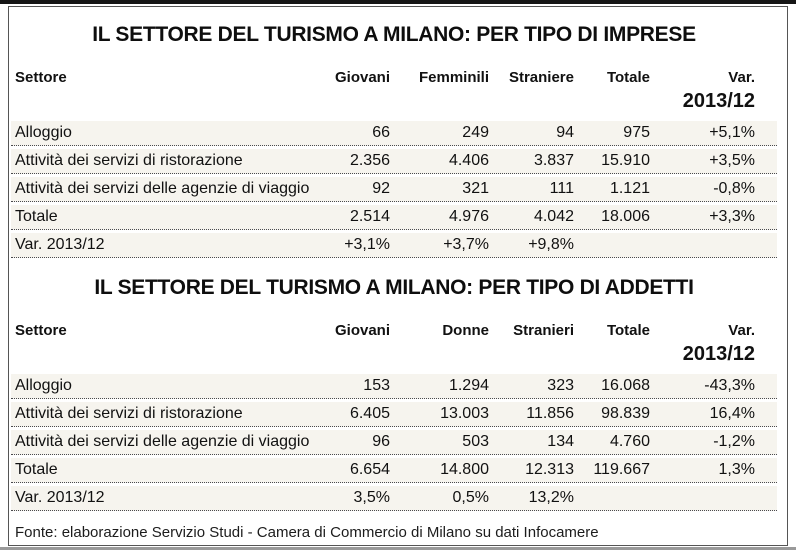  I want to click on cell-straniere: +9,8%, so click(551, 244).